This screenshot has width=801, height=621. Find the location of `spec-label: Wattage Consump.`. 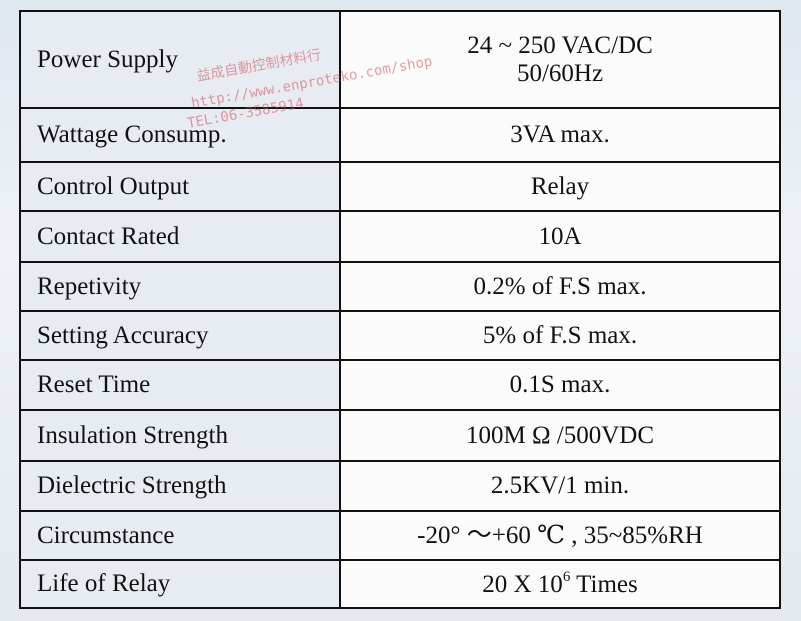

spec-label: Wattage Consump. is located at coordinates (180, 135).